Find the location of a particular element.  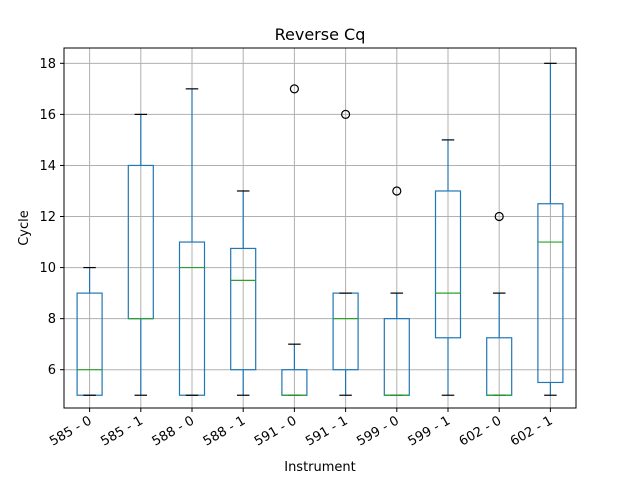

x-tick-label: 585 - 0 is located at coordinates (70, 431).